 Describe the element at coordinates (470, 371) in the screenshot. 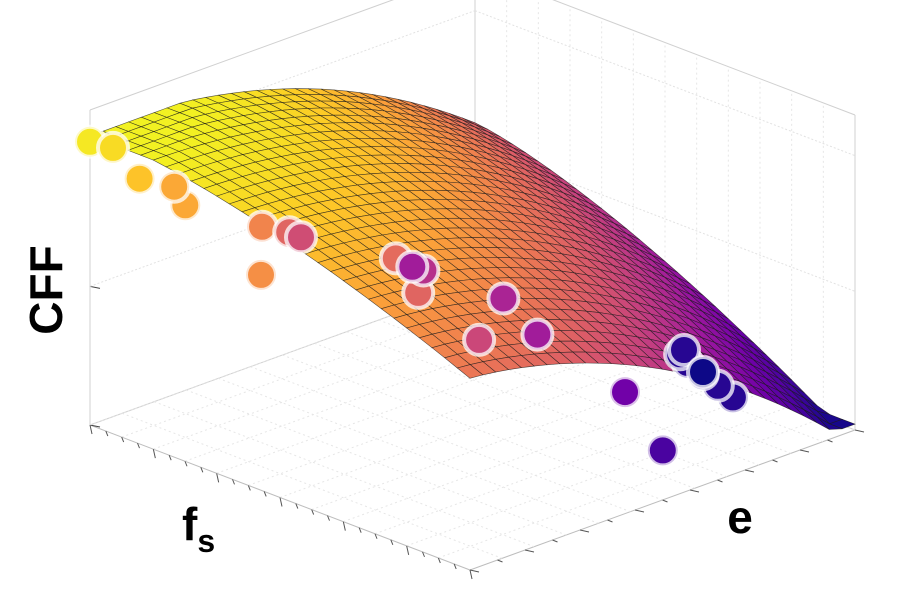

I see `surface-face` at that location.